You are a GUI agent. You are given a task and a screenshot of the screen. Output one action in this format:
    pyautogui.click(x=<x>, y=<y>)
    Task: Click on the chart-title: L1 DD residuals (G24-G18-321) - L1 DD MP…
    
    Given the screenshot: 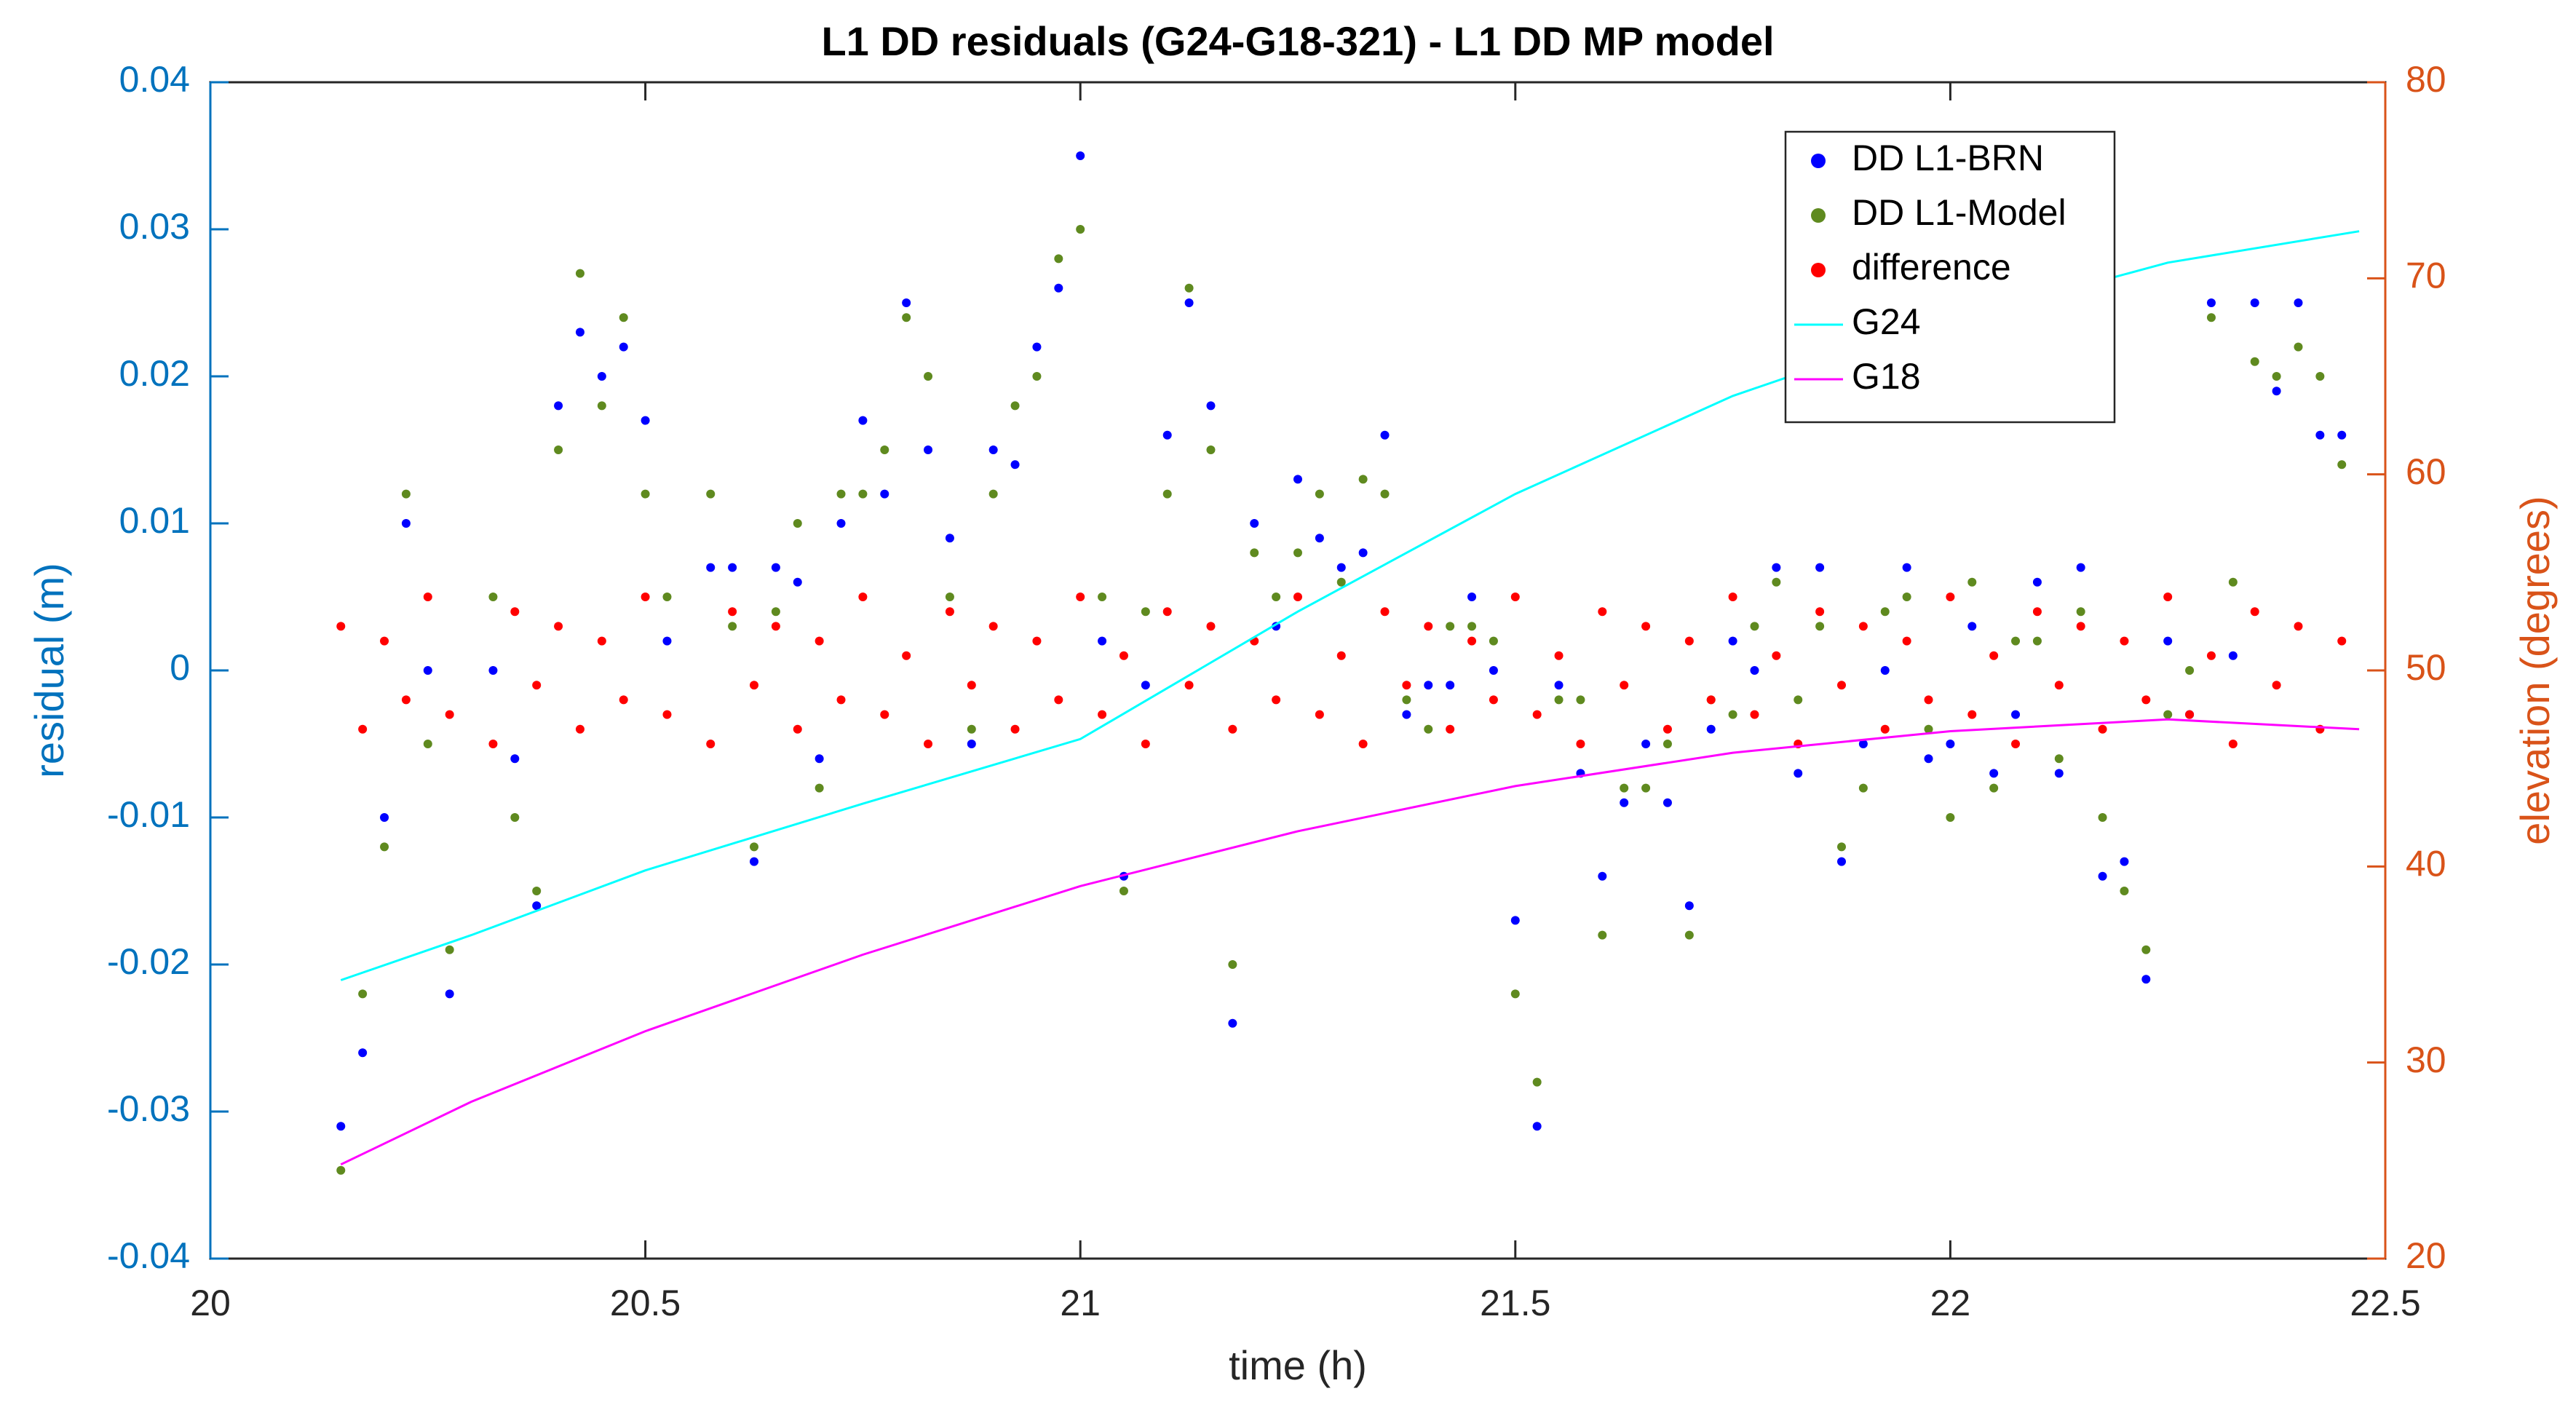 What is the action you would take?
    pyautogui.click(x=1297, y=41)
    